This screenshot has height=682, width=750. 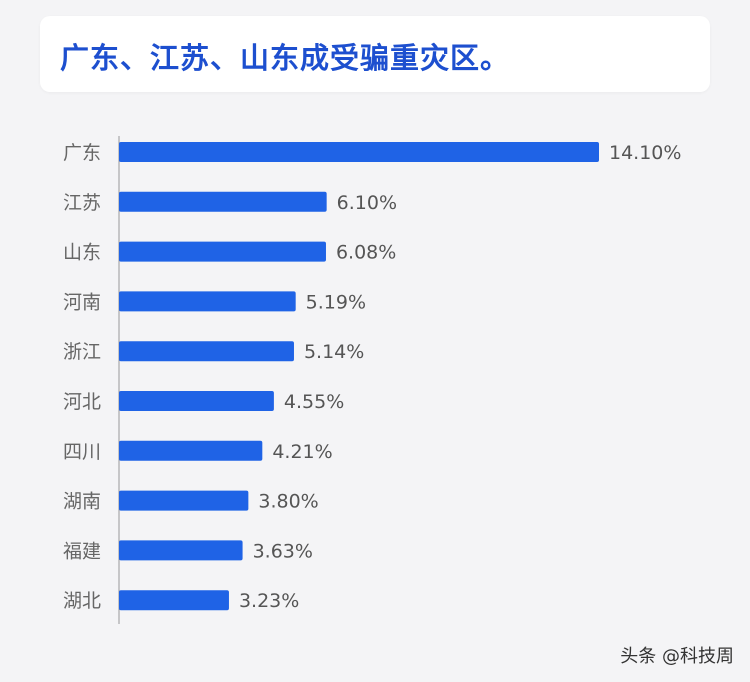 What do you see at coordinates (677, 656) in the screenshot?
I see `watermark: 头条 @科技周` at bounding box center [677, 656].